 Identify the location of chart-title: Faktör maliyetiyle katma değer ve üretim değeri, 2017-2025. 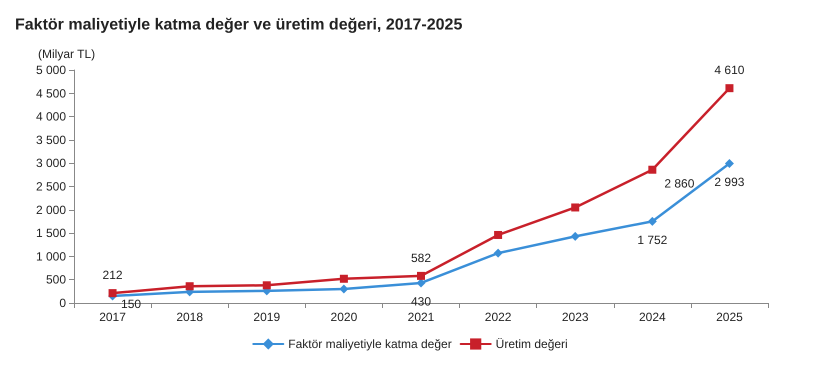
(238, 25).